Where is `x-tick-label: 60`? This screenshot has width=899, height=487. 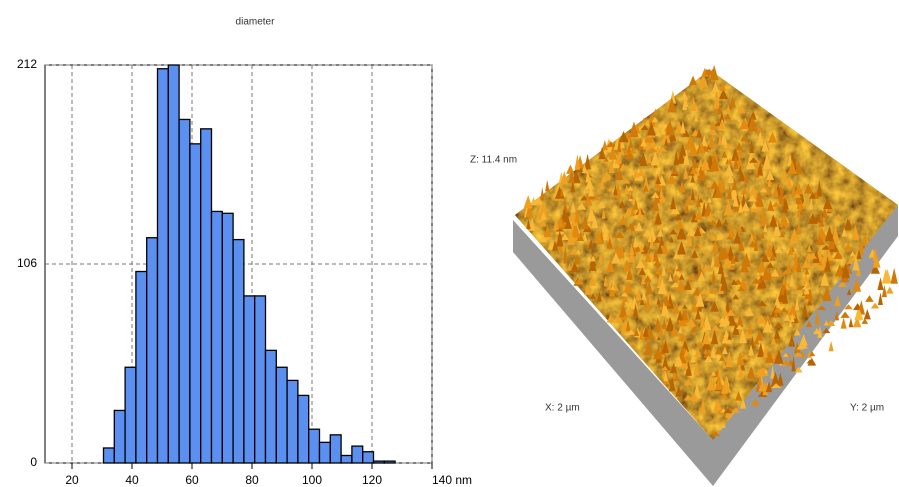
x-tick-label: 60 is located at coordinates (192, 480).